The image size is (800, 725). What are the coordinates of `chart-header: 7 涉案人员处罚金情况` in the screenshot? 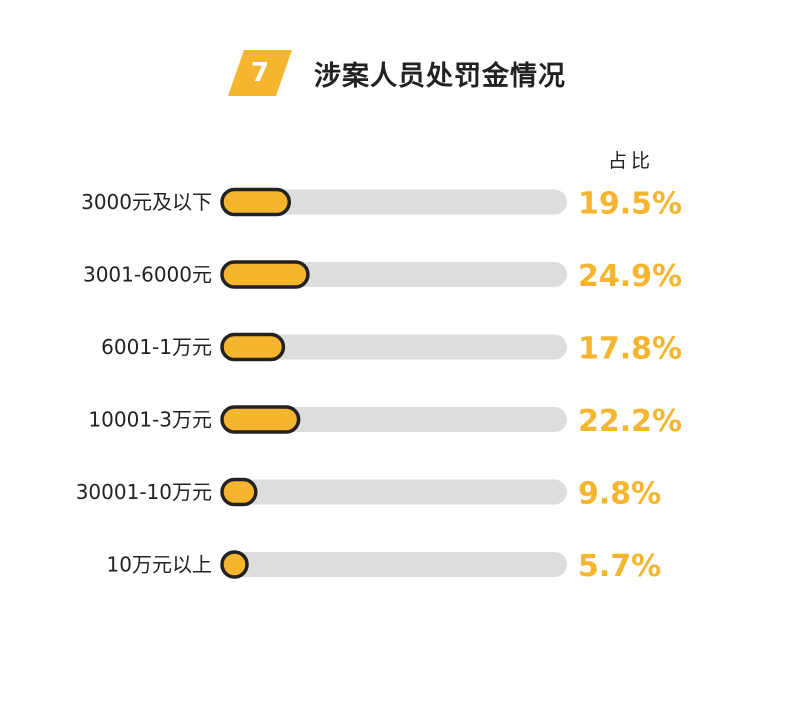 It's located at (438, 72).